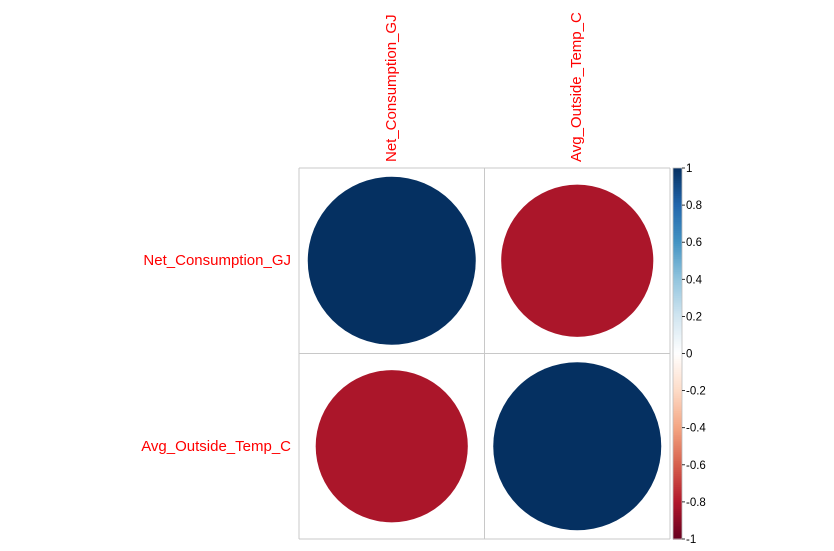 The width and height of the screenshot is (834, 551). I want to click on colorbar-tick-label: -0.4, so click(696, 429).